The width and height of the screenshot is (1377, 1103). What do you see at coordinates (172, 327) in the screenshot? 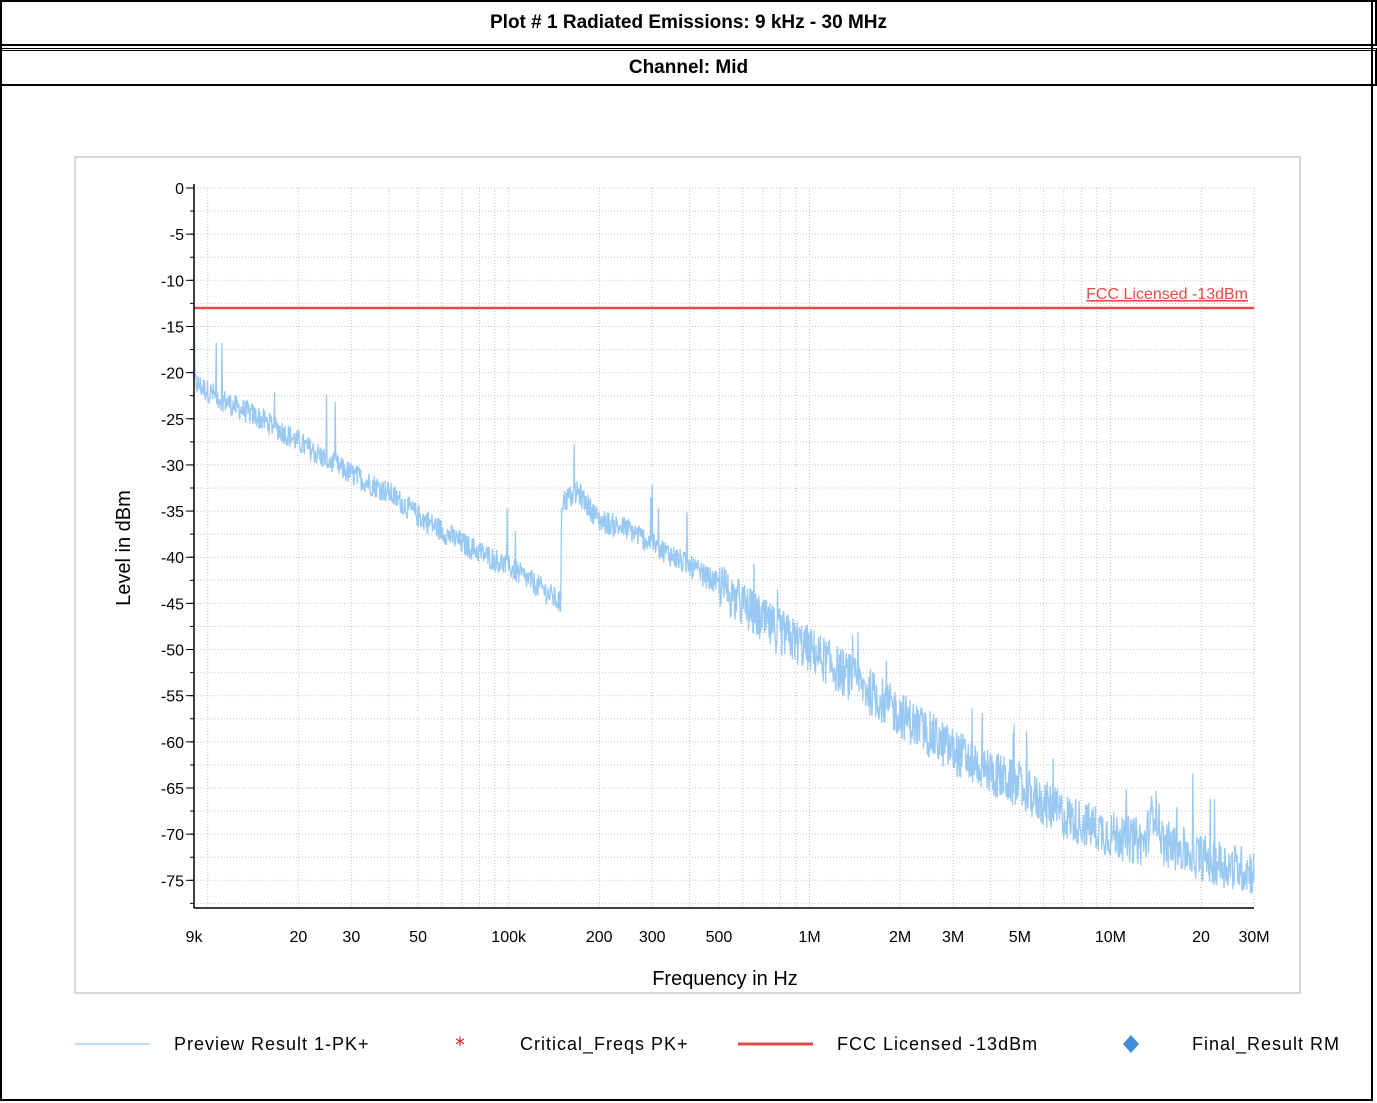
I see `y-tick-label: -15` at bounding box center [172, 327].